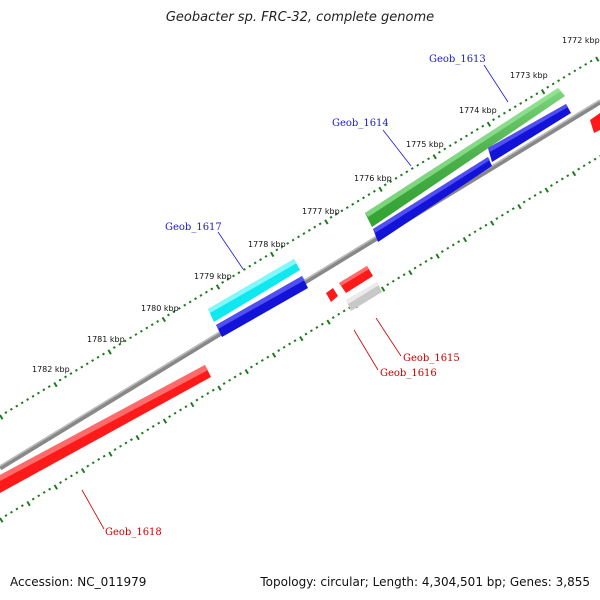 The height and width of the screenshot is (600, 600). I want to click on gene-small-red, so click(332, 295).